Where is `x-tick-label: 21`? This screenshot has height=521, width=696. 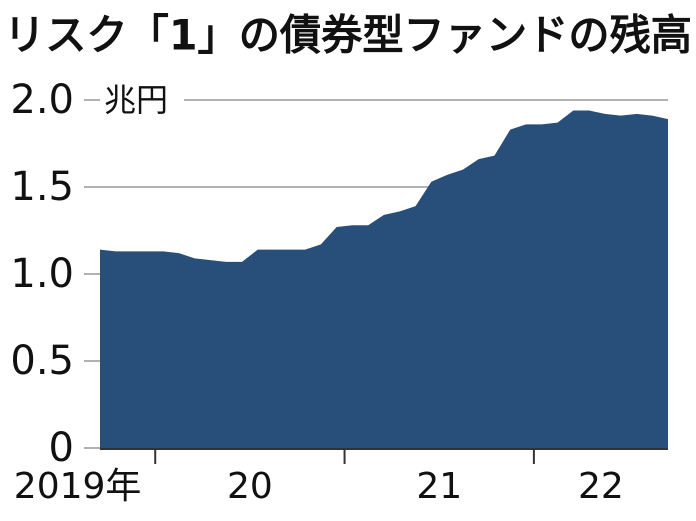 x-tick-label: 21 is located at coordinates (439, 486).